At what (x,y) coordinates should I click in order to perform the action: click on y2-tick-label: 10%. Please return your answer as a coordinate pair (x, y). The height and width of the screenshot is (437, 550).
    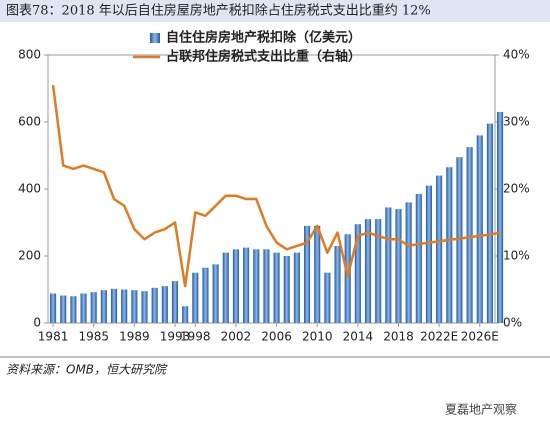
    Looking at the image, I should click on (516, 256).